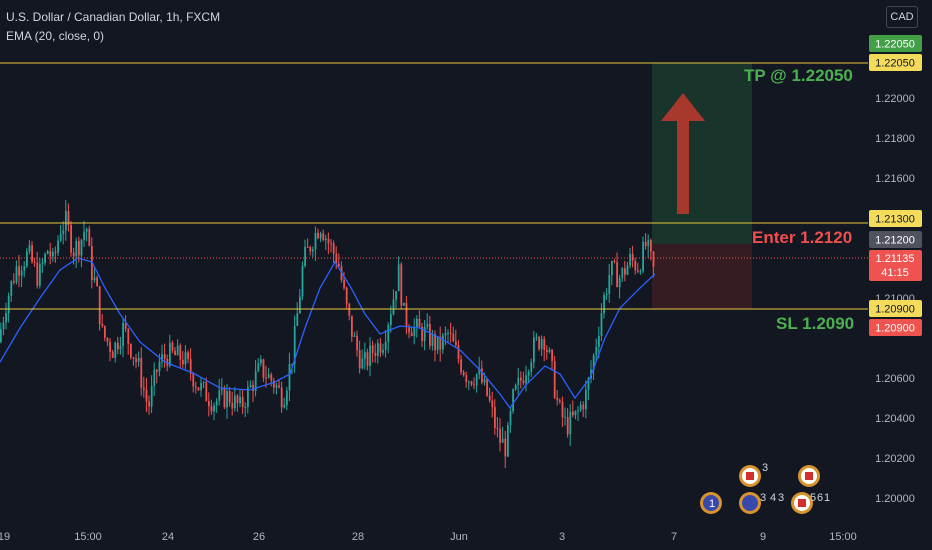  I want to click on currency-button: CAD, so click(902, 17).